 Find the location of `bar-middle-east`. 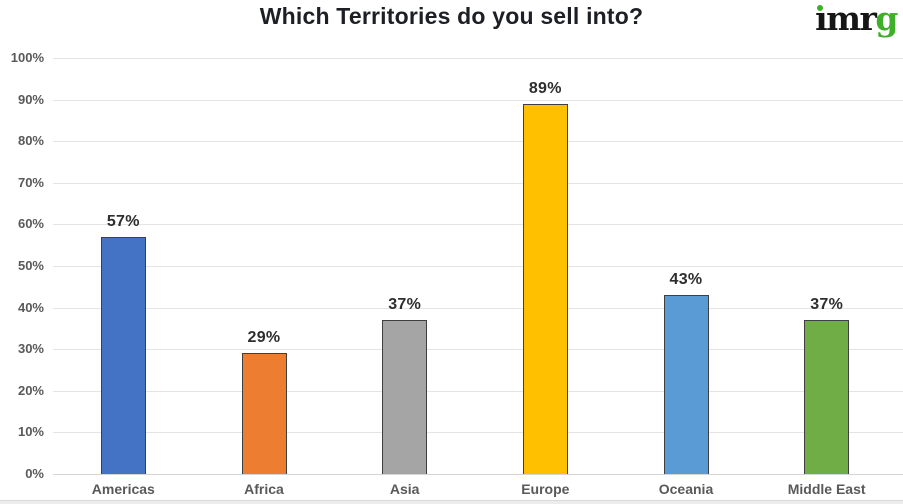

bar-middle-east is located at coordinates (827, 397).